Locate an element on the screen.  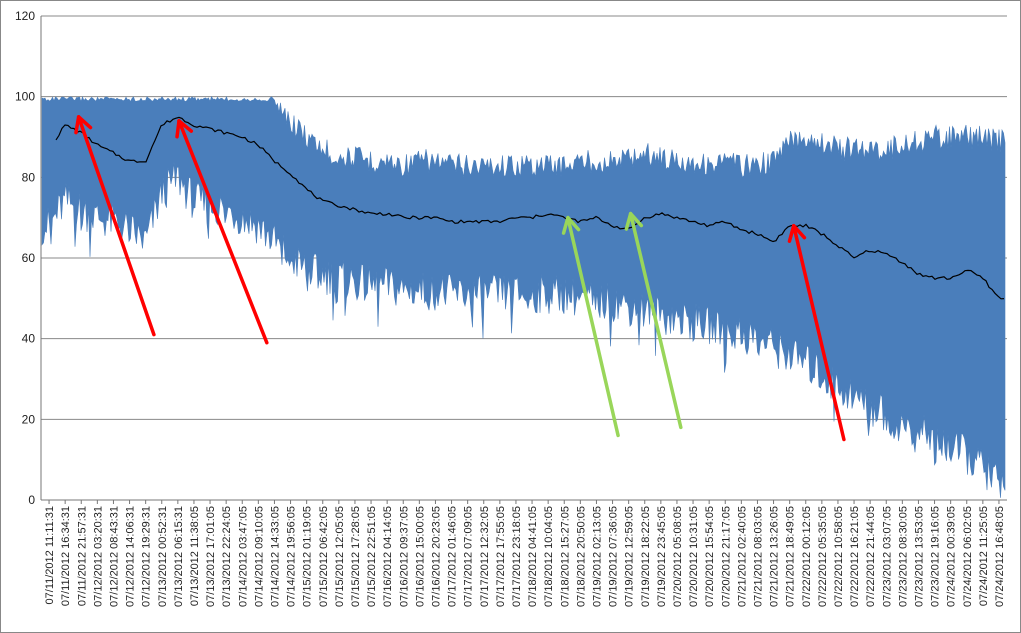
x-tick-label: 07/22/2012 05:35:05 is located at coordinates (823, 556).